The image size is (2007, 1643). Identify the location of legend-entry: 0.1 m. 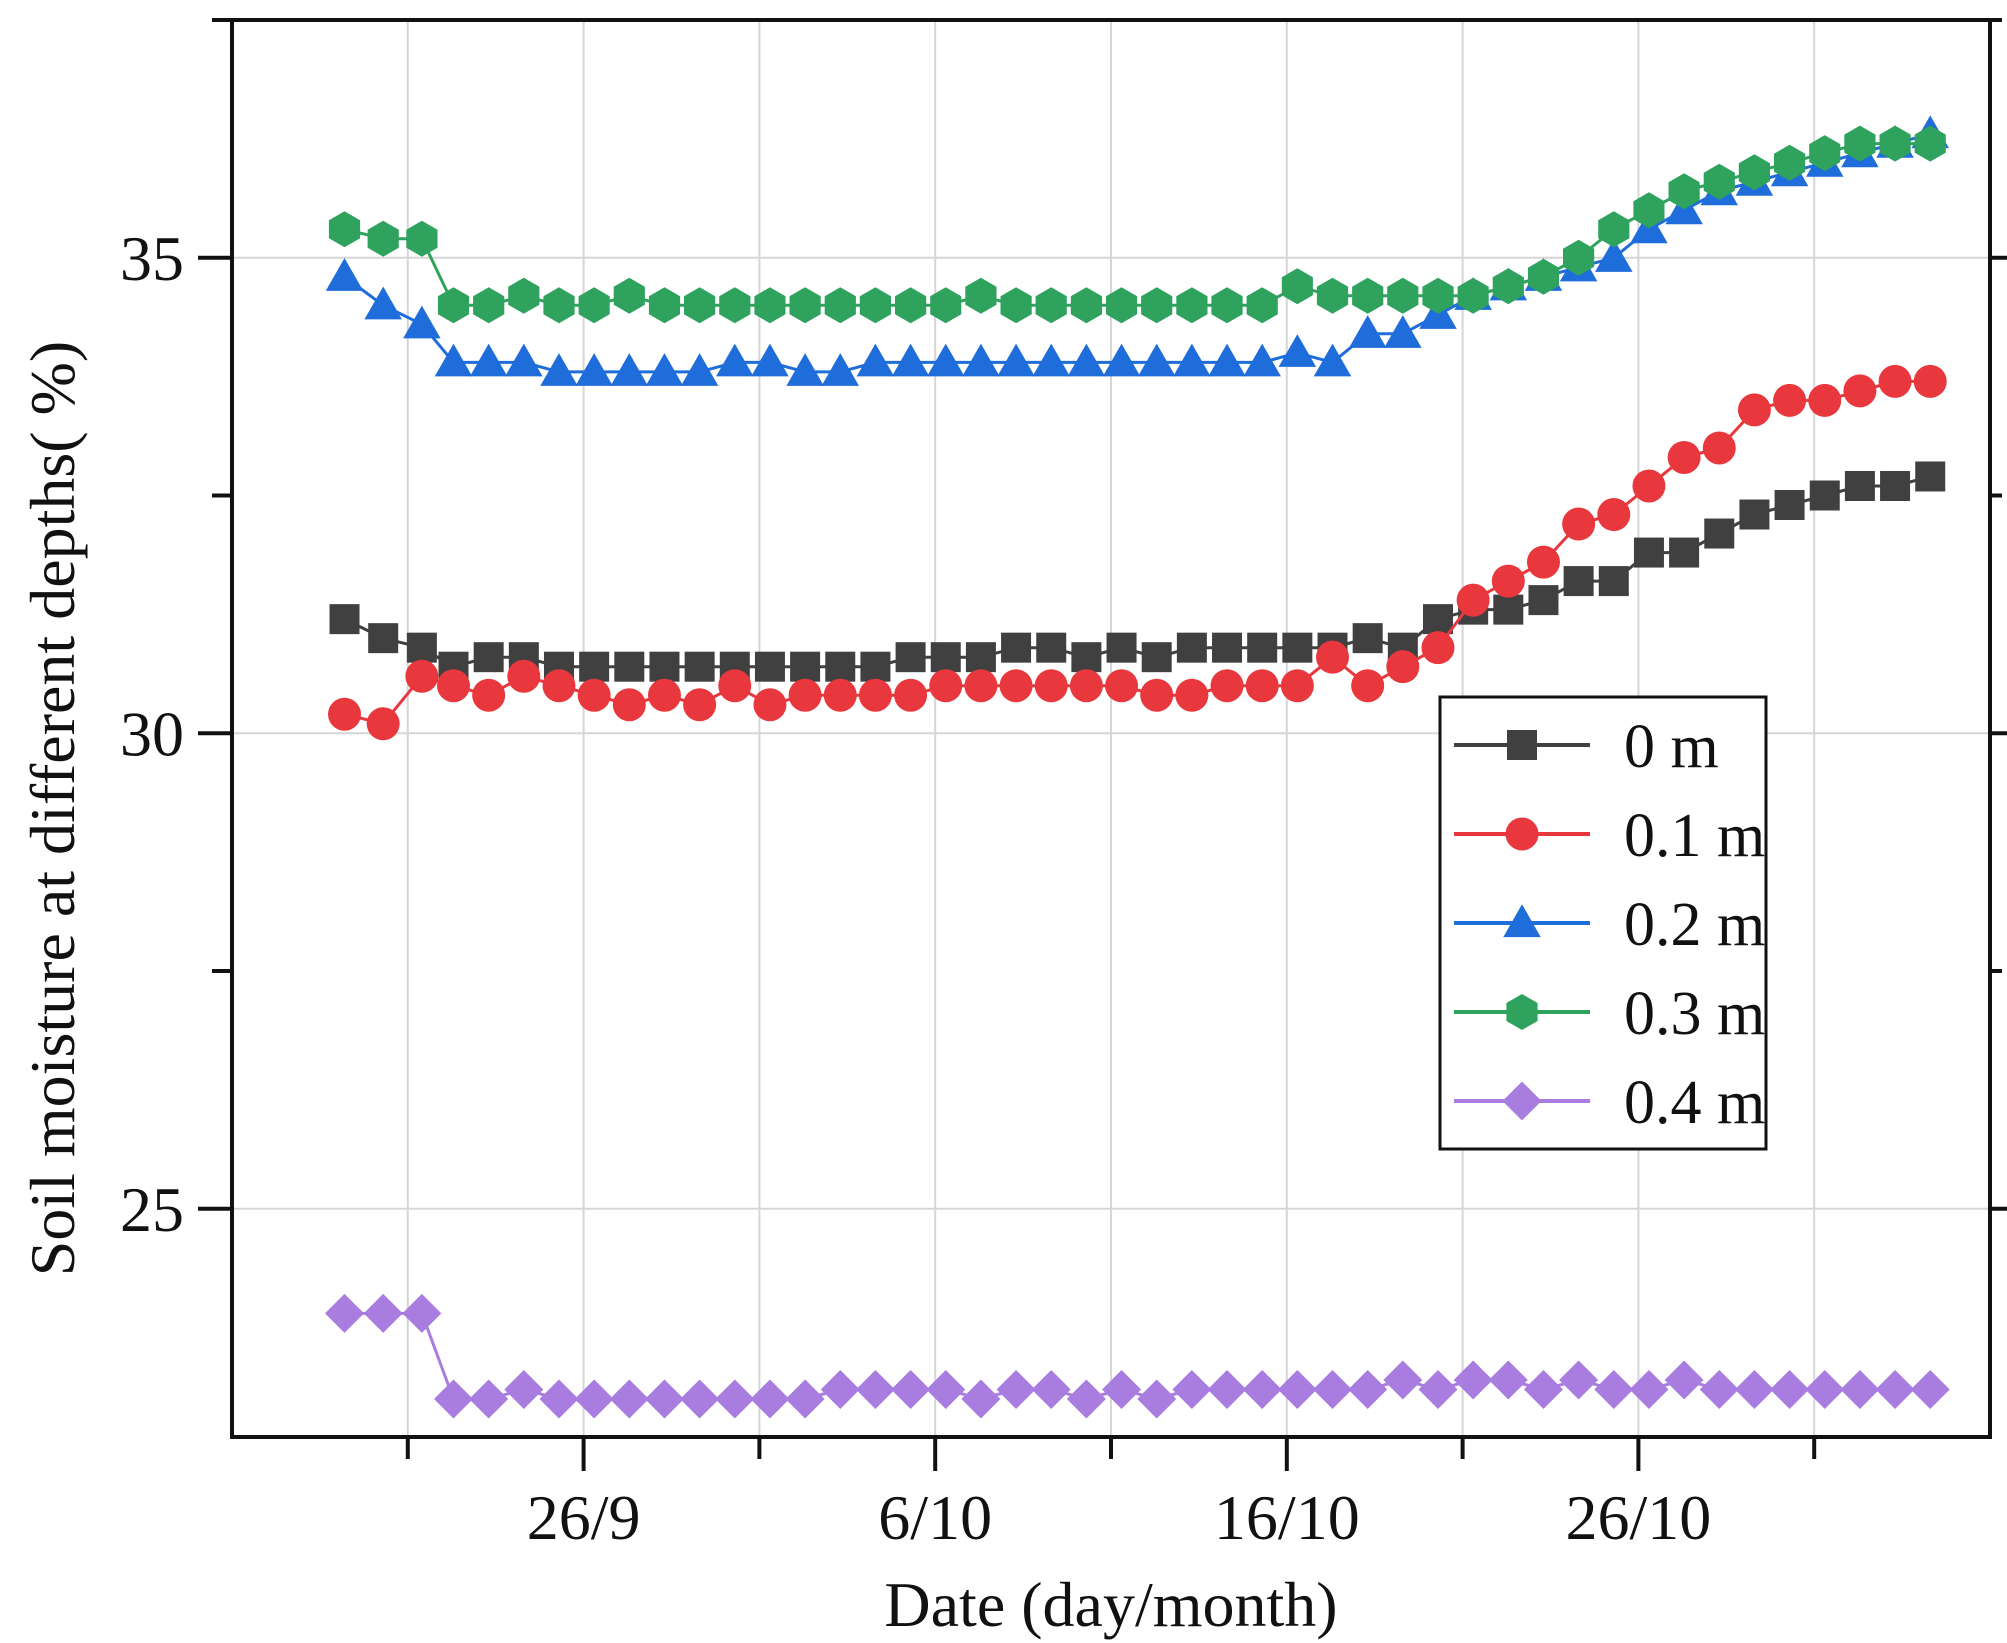
(1609, 836).